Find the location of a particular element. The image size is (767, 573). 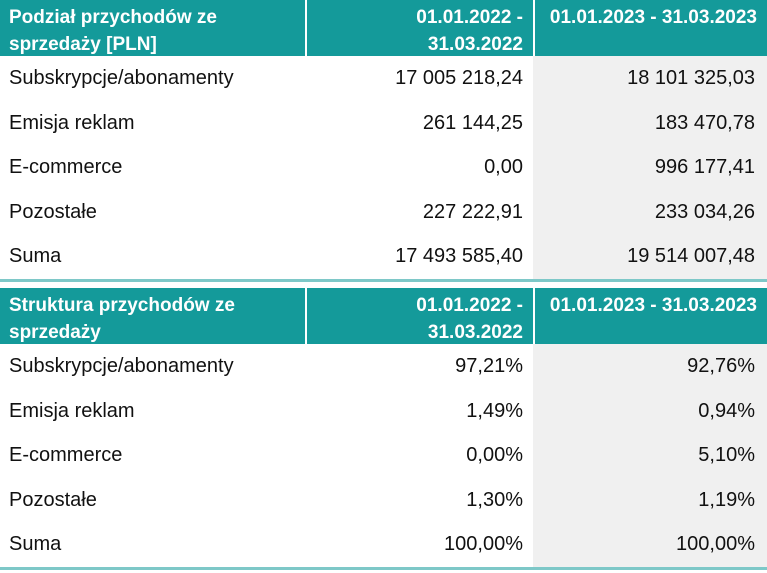

value-2022: 1,30% is located at coordinates (494, 499).